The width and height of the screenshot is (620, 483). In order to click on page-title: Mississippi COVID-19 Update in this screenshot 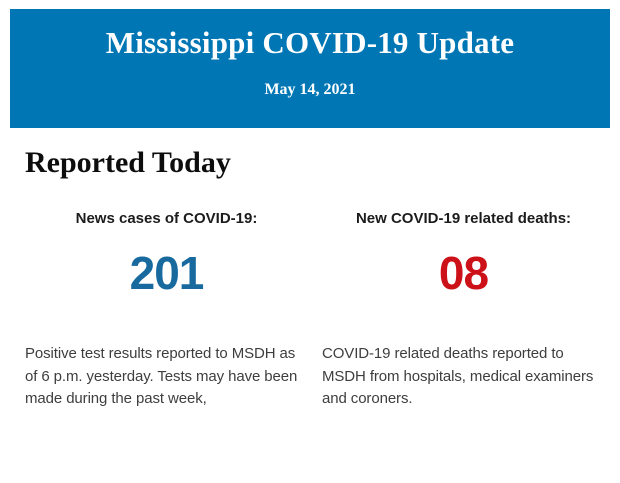, I will do `click(310, 42)`.